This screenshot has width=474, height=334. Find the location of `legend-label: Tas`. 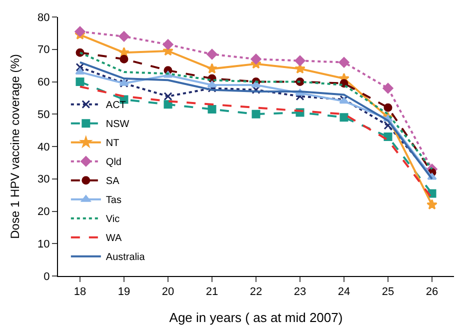

legend-label: Tas is located at coordinates (114, 200).